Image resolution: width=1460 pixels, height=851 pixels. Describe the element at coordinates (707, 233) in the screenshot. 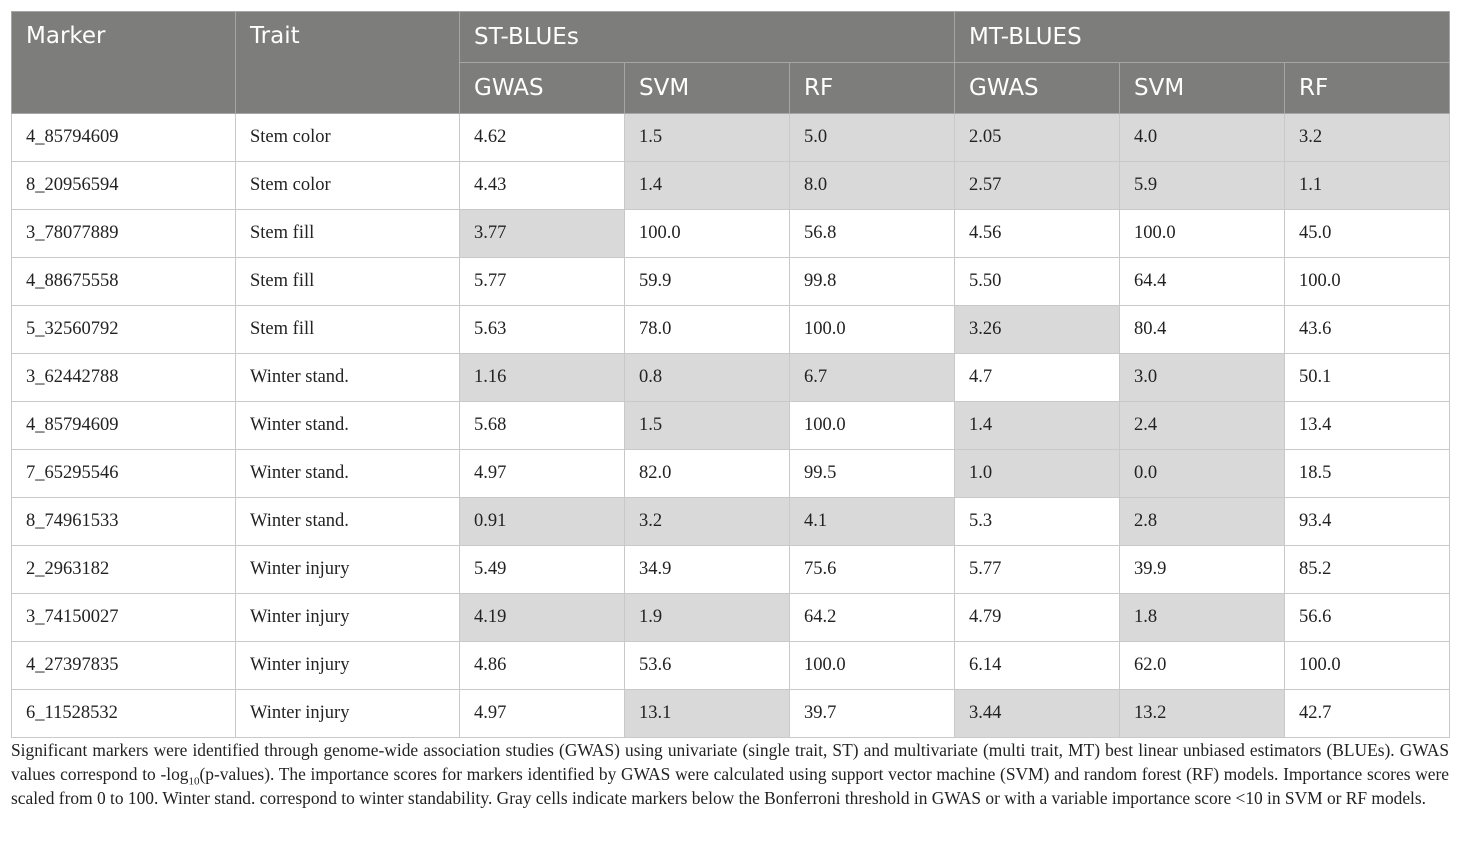

I see `cell-st-svm: 100.0` at that location.